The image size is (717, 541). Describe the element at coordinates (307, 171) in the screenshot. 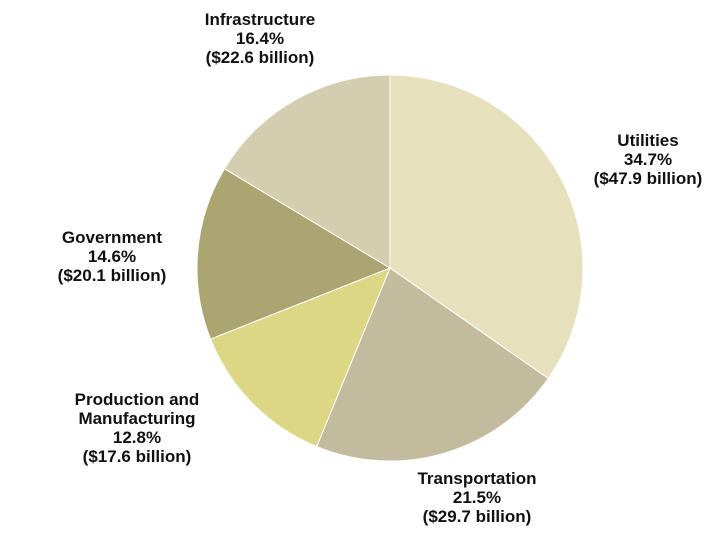

I see `pie-slice-infrastructure` at that location.